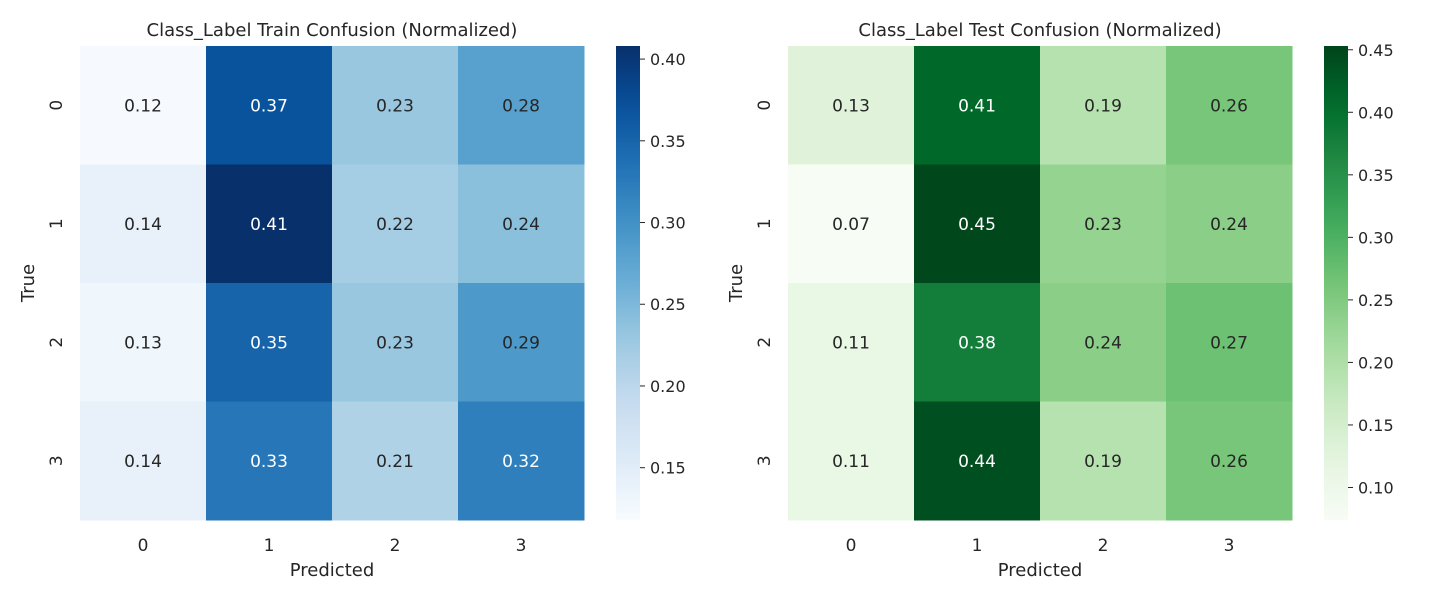  What do you see at coordinates (668, 386) in the screenshot?
I see `train-colorbar-tick-1: 0.20` at bounding box center [668, 386].